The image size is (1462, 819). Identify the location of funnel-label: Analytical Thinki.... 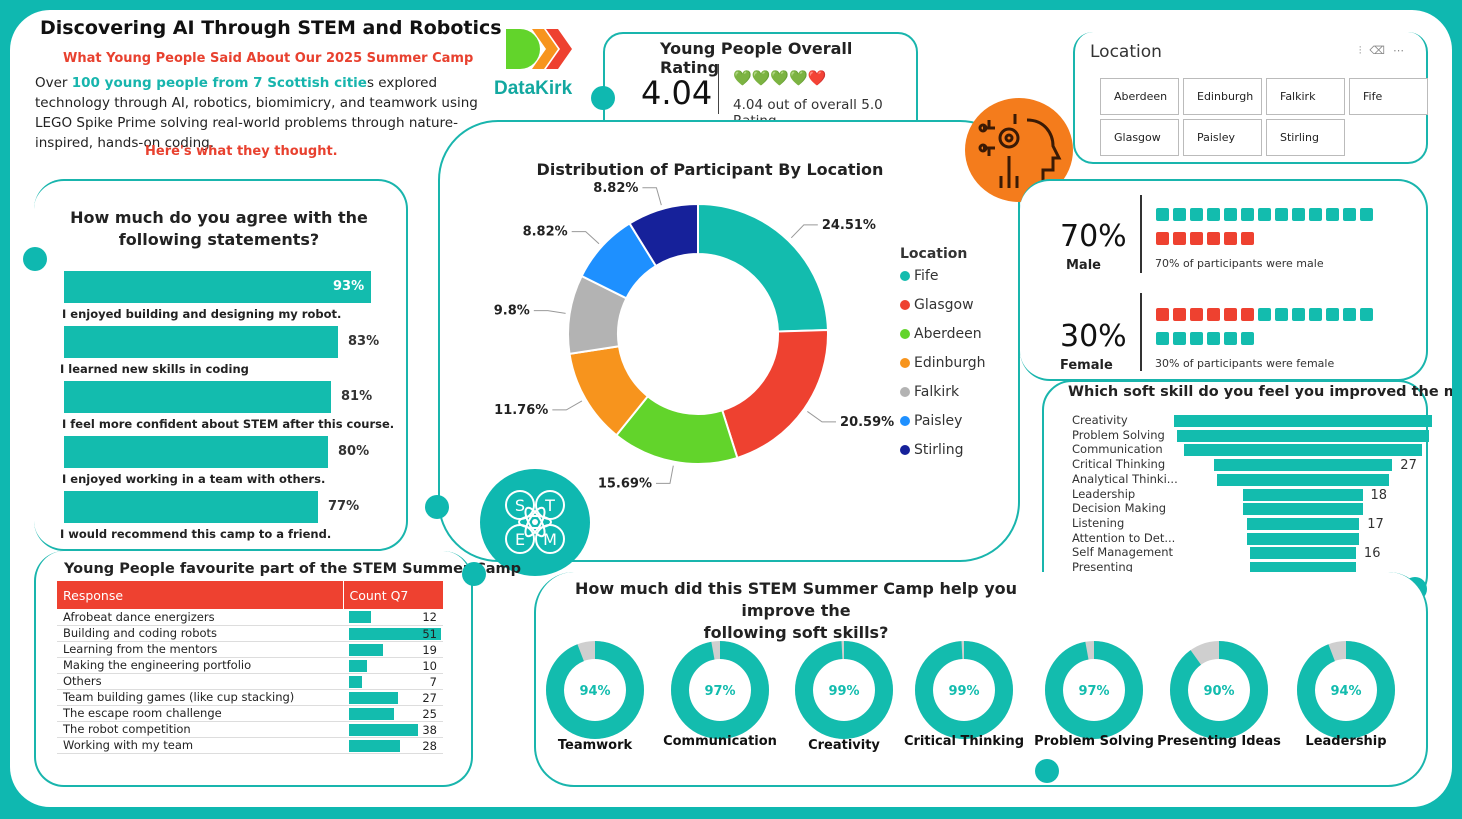
(1125, 478).